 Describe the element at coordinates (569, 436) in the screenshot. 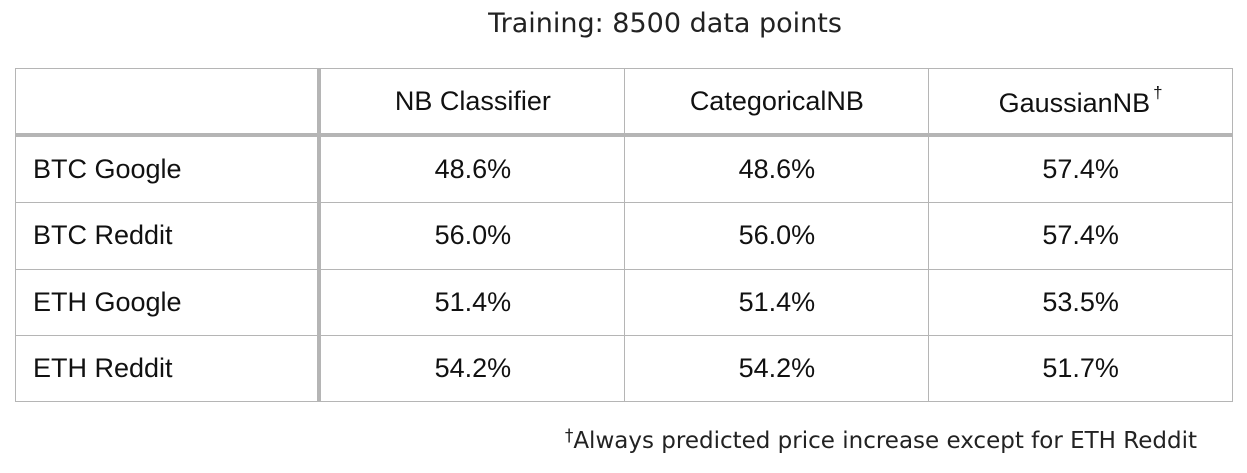

I see `footnote-dagger-mark: †` at that location.